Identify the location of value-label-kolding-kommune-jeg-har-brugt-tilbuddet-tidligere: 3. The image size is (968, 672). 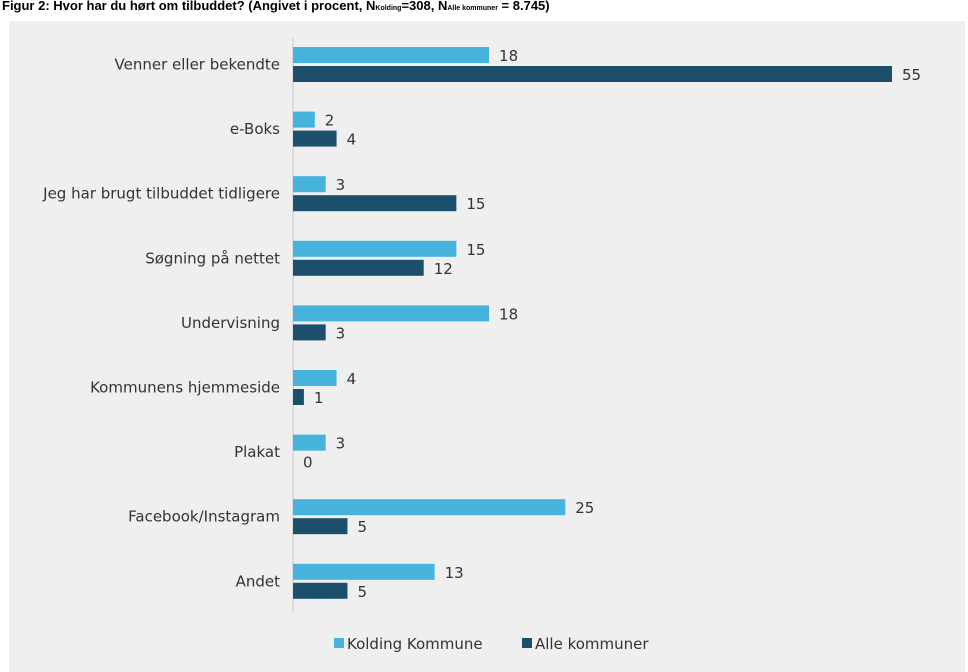
(341, 185).